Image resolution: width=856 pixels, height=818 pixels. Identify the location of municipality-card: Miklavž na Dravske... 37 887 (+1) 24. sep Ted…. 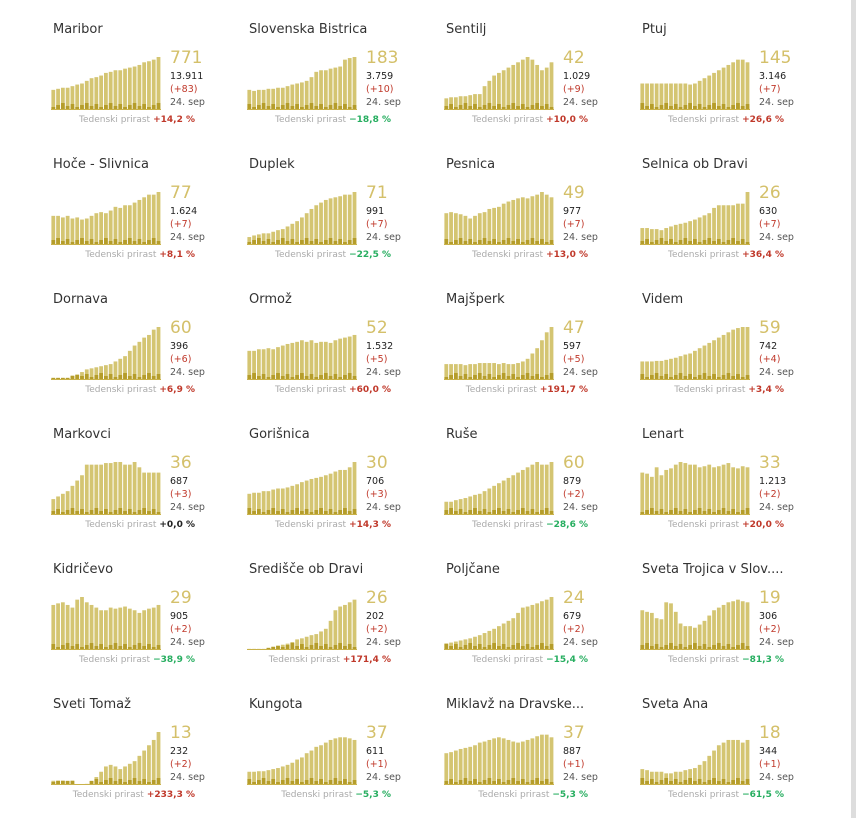
(528, 740).